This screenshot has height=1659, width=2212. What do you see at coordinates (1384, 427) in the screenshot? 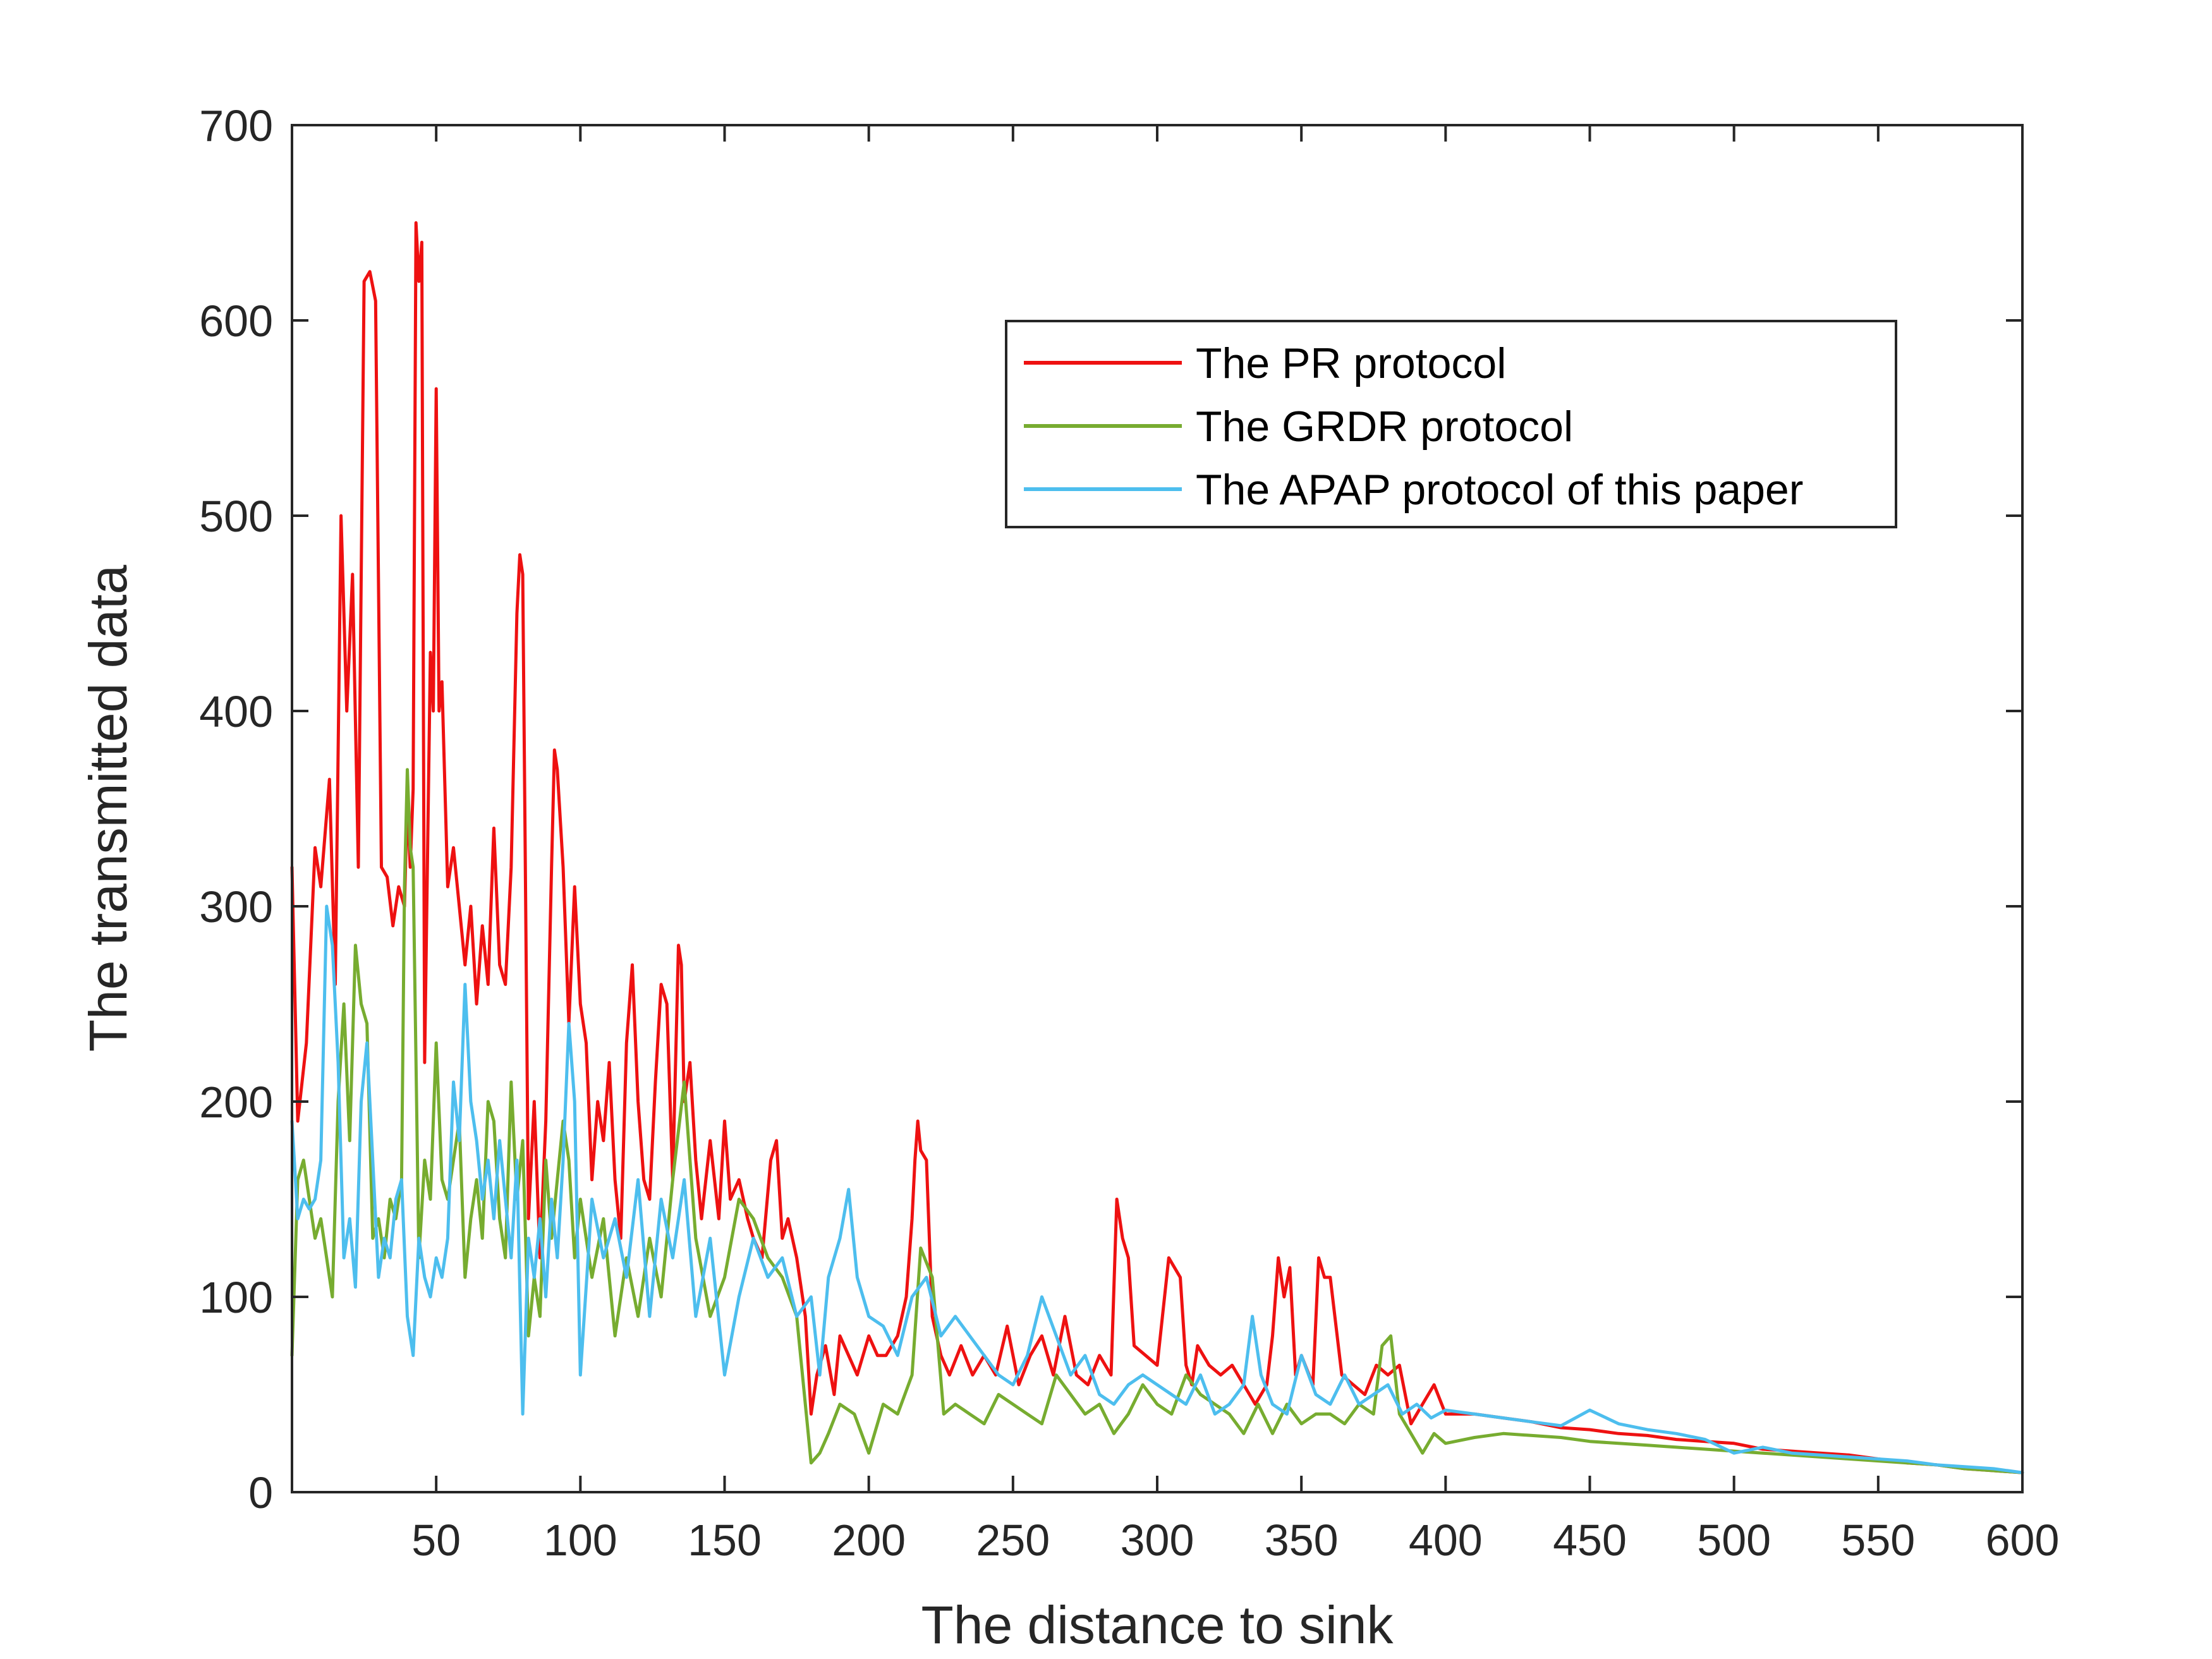
I see `legend-label-grdr: The GRDR protocol` at bounding box center [1384, 427].